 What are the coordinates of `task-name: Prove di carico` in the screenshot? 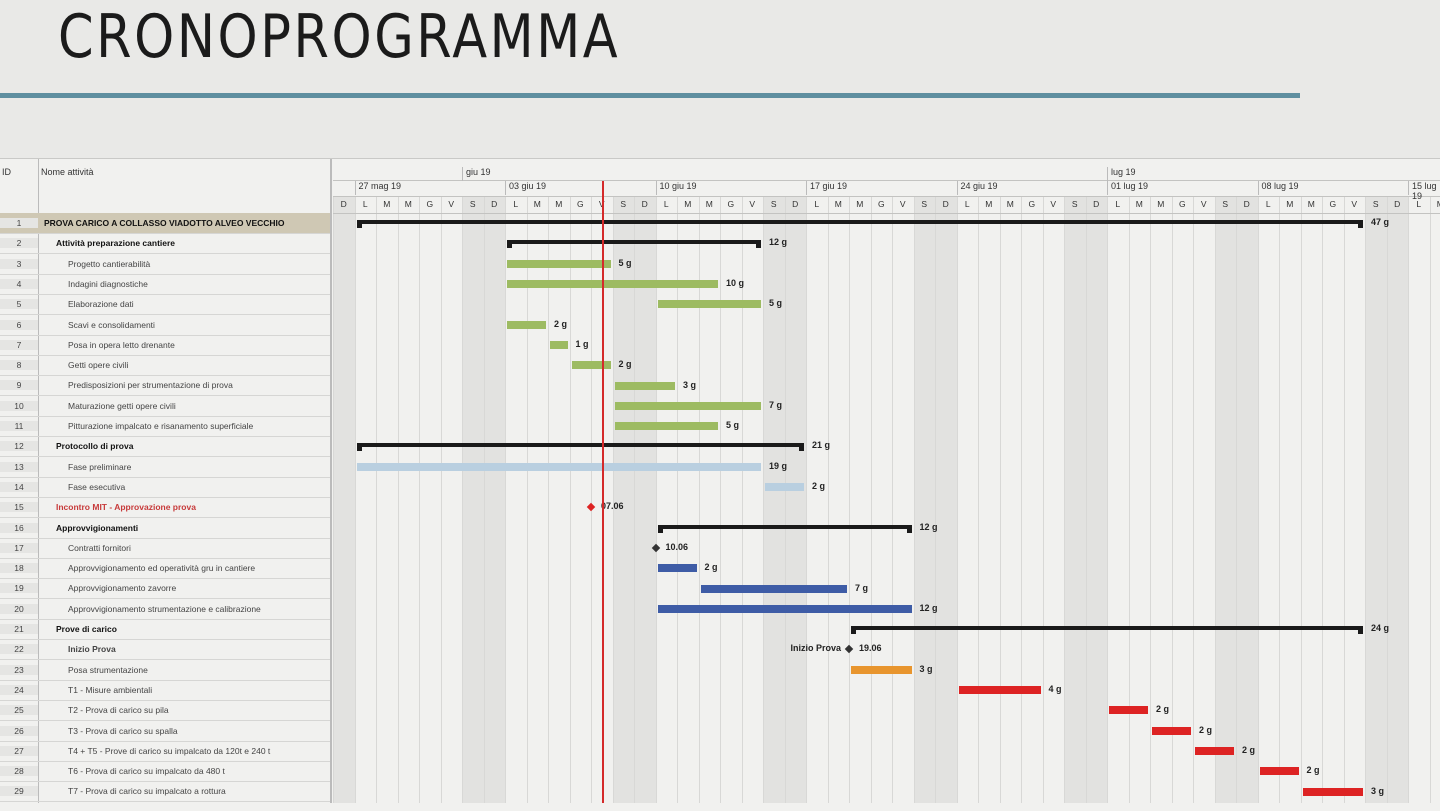 It's located at (86, 629).